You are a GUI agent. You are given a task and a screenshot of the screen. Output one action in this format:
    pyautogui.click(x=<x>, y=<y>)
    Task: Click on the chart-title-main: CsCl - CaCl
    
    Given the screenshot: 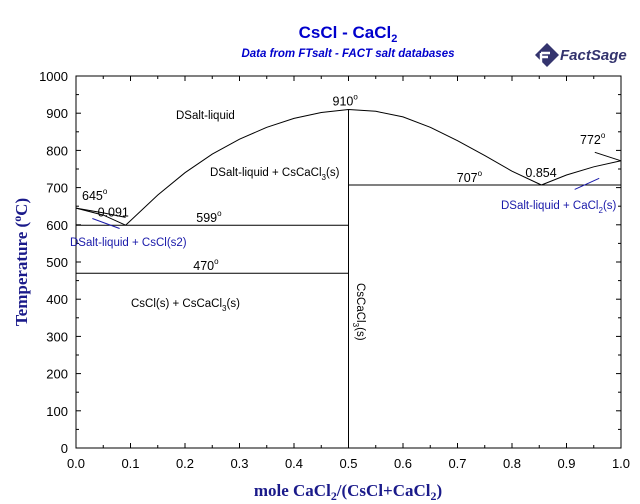 What is the action you would take?
    pyautogui.click(x=345, y=32)
    